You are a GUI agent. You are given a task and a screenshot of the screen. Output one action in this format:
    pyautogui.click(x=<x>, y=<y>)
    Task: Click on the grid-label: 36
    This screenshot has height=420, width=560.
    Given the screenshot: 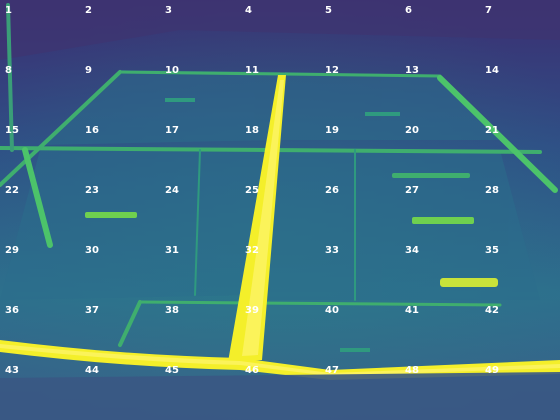 What is the action you would take?
    pyautogui.click(x=12, y=310)
    